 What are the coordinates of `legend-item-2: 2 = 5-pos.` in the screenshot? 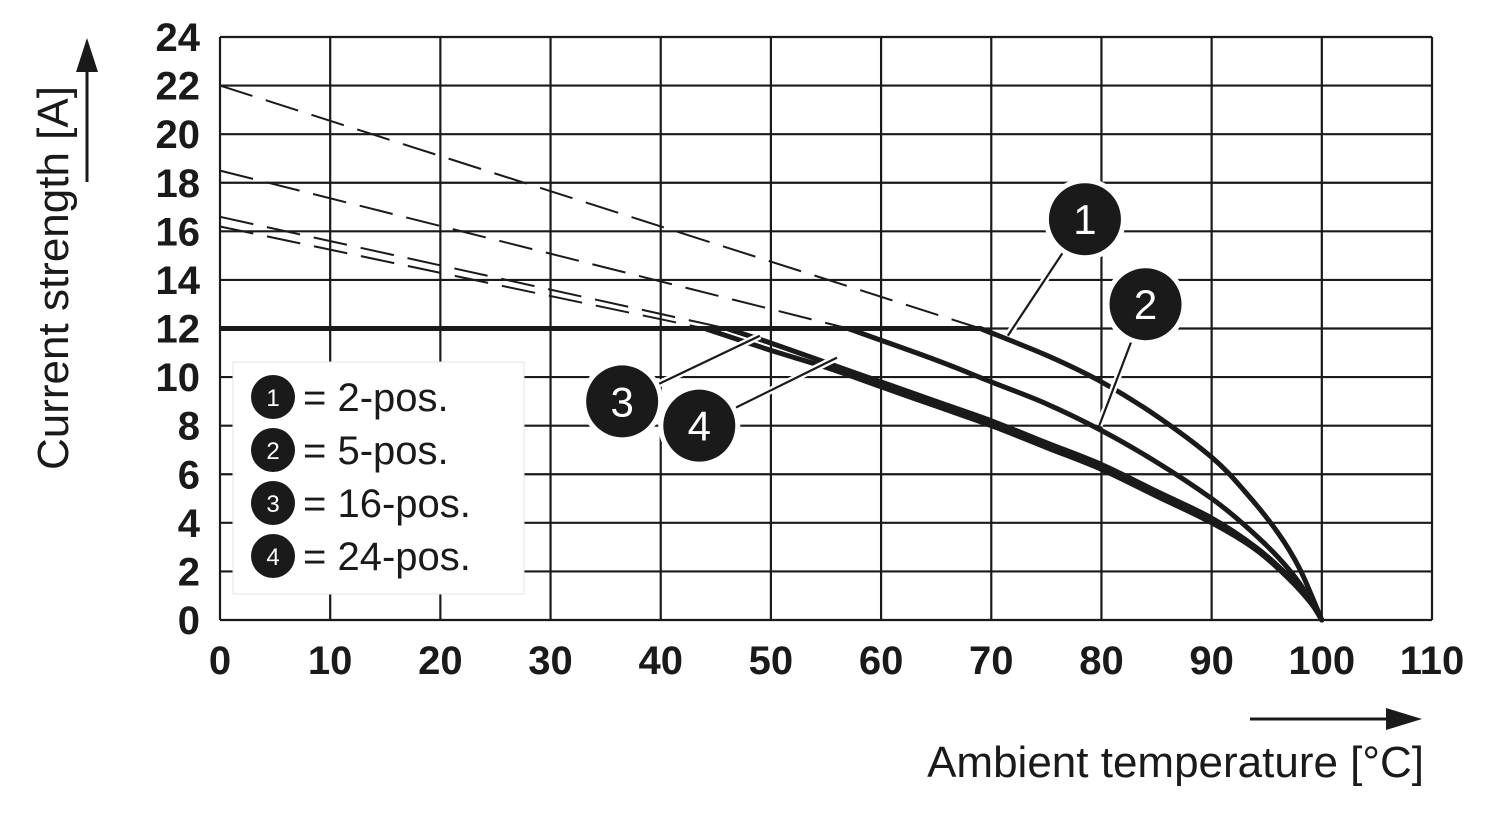 It's located at (350, 450).